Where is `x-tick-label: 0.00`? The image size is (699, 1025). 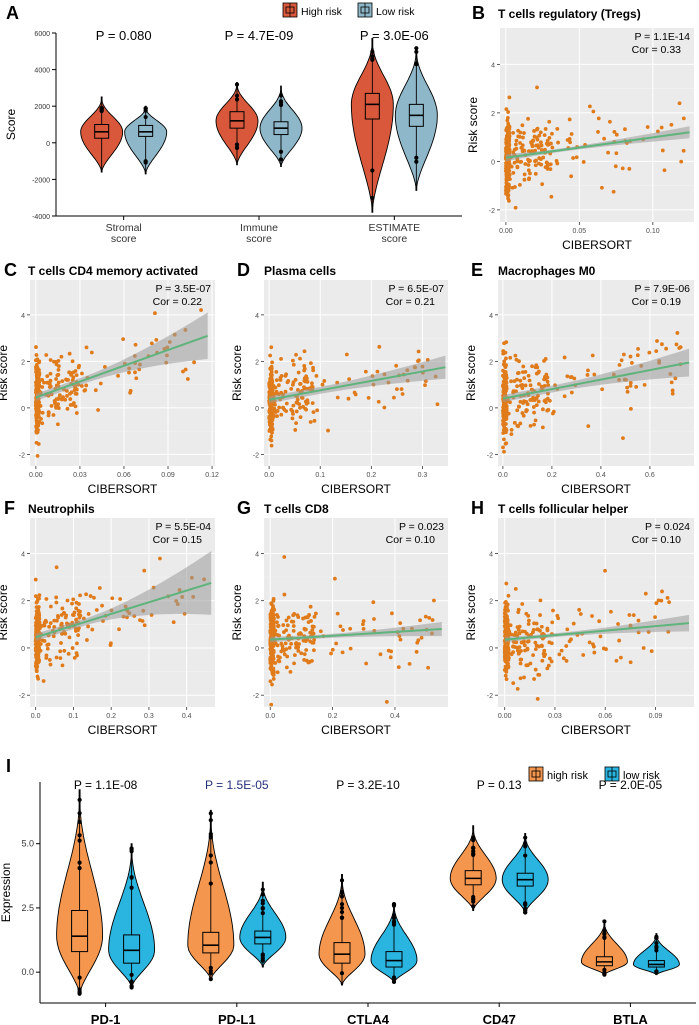 x-tick-label: 0.00 is located at coordinates (506, 231).